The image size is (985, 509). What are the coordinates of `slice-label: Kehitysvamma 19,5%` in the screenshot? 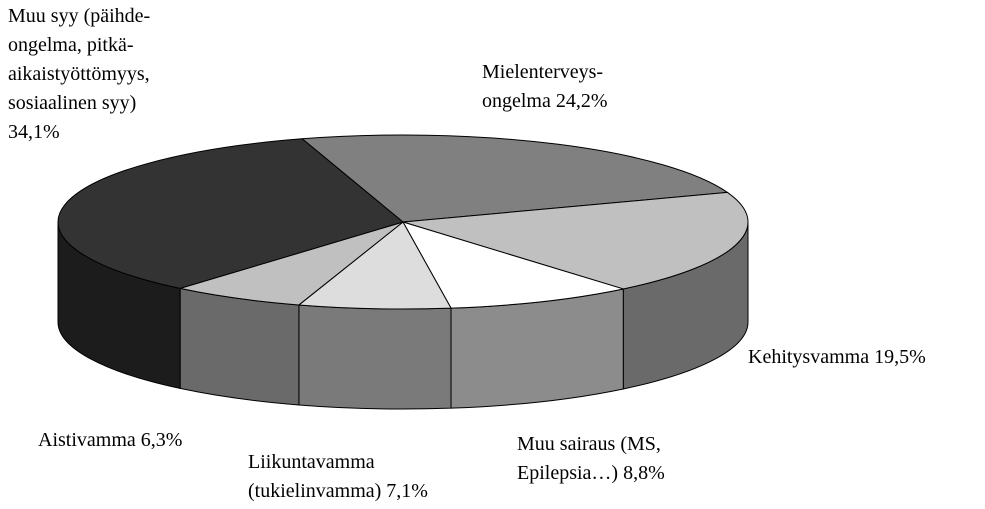 It's located at (865, 357).